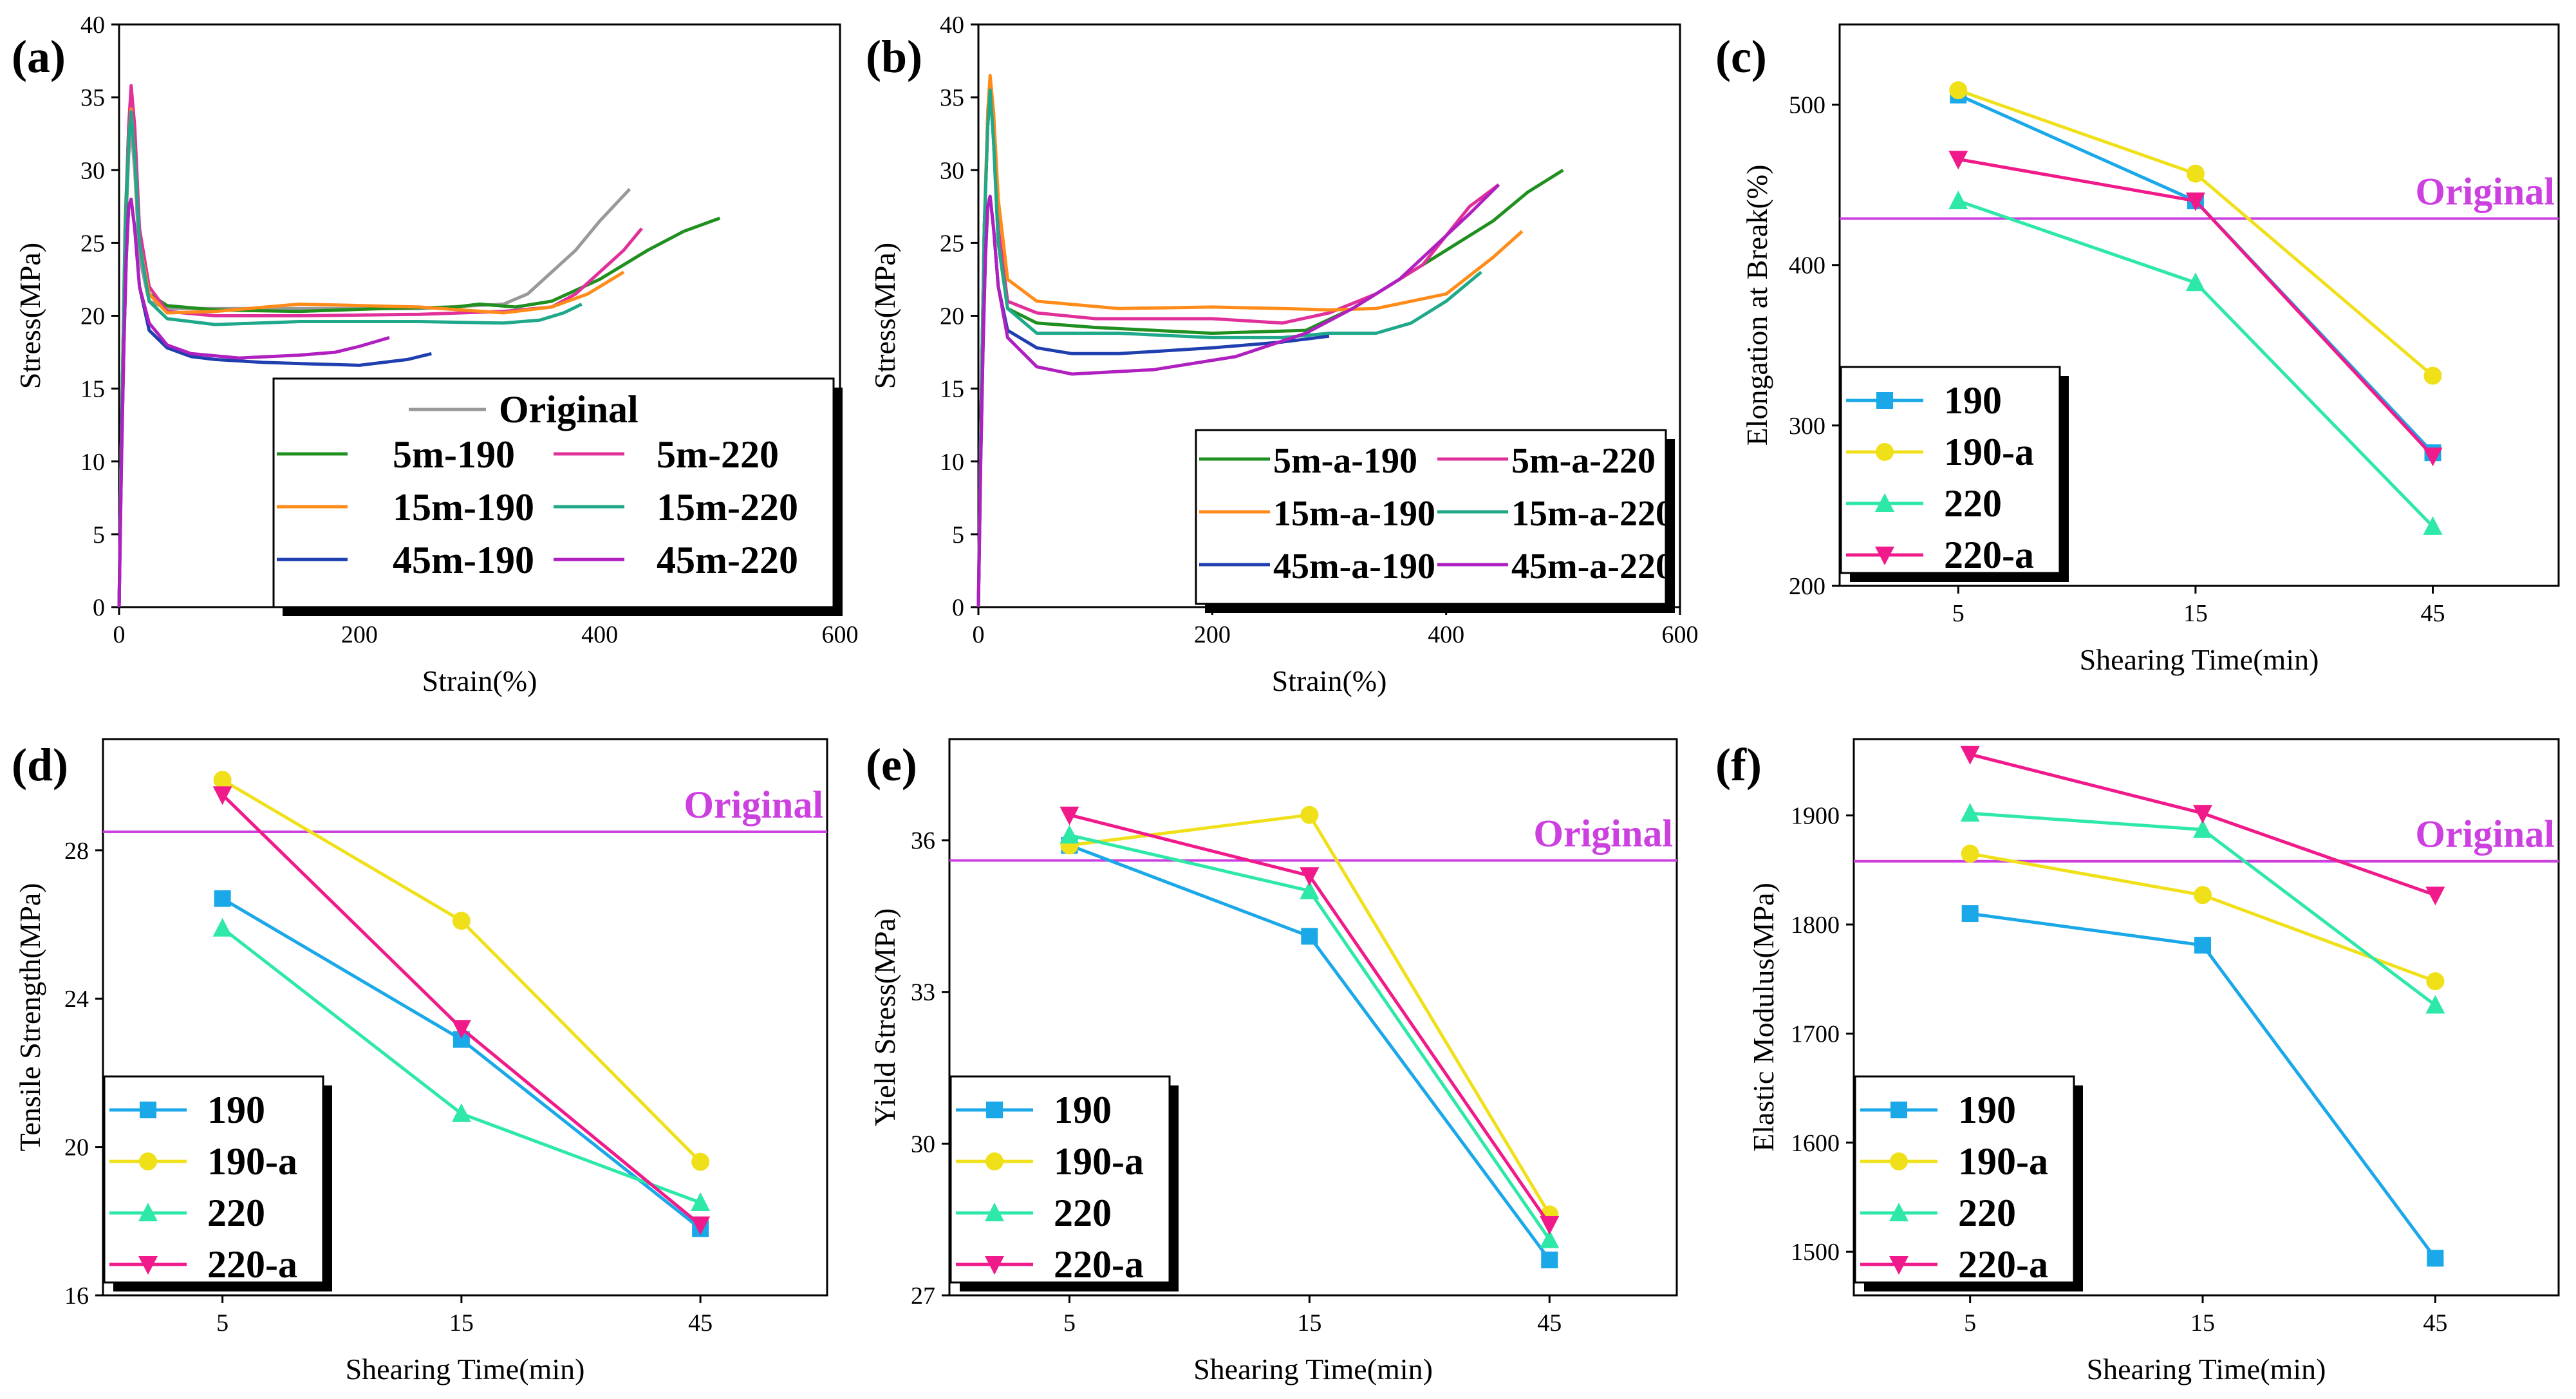 This screenshot has width=2576, height=1399. Describe the element at coordinates (923, 1296) in the screenshot. I see `y-tick-label: 27` at that location.